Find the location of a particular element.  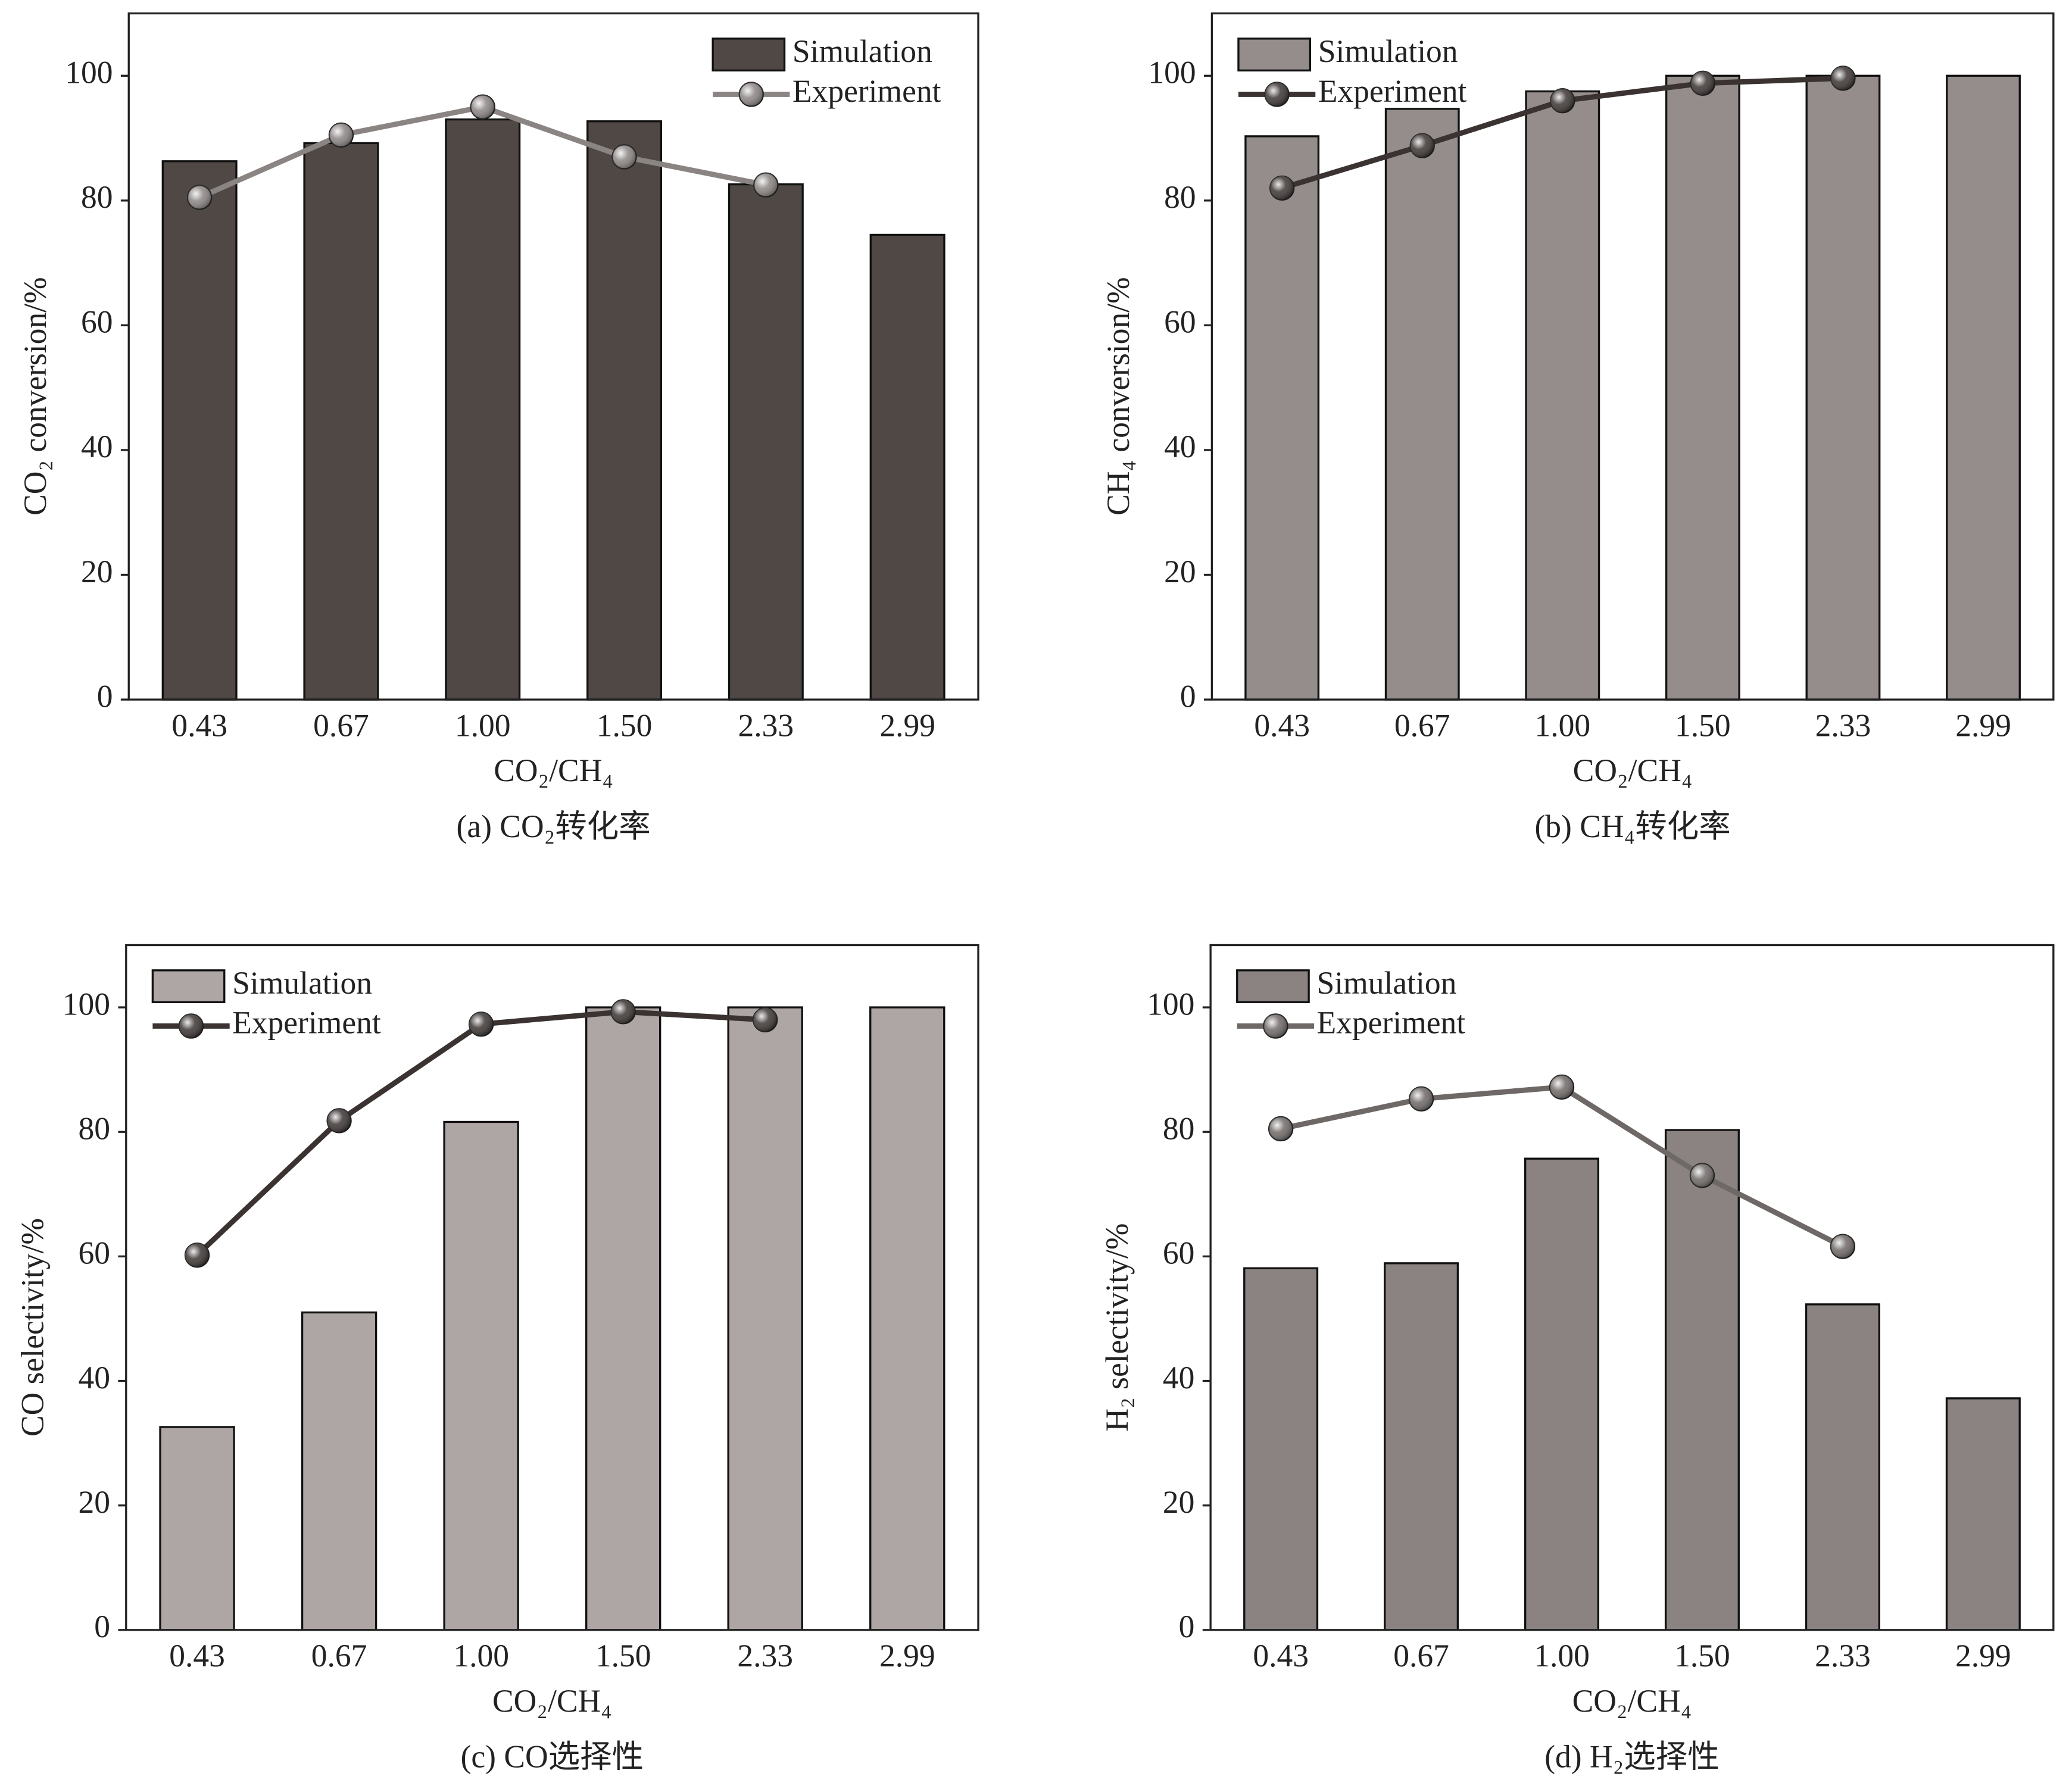

chart-title: (b) CH₄转化率 is located at coordinates (1632, 826).